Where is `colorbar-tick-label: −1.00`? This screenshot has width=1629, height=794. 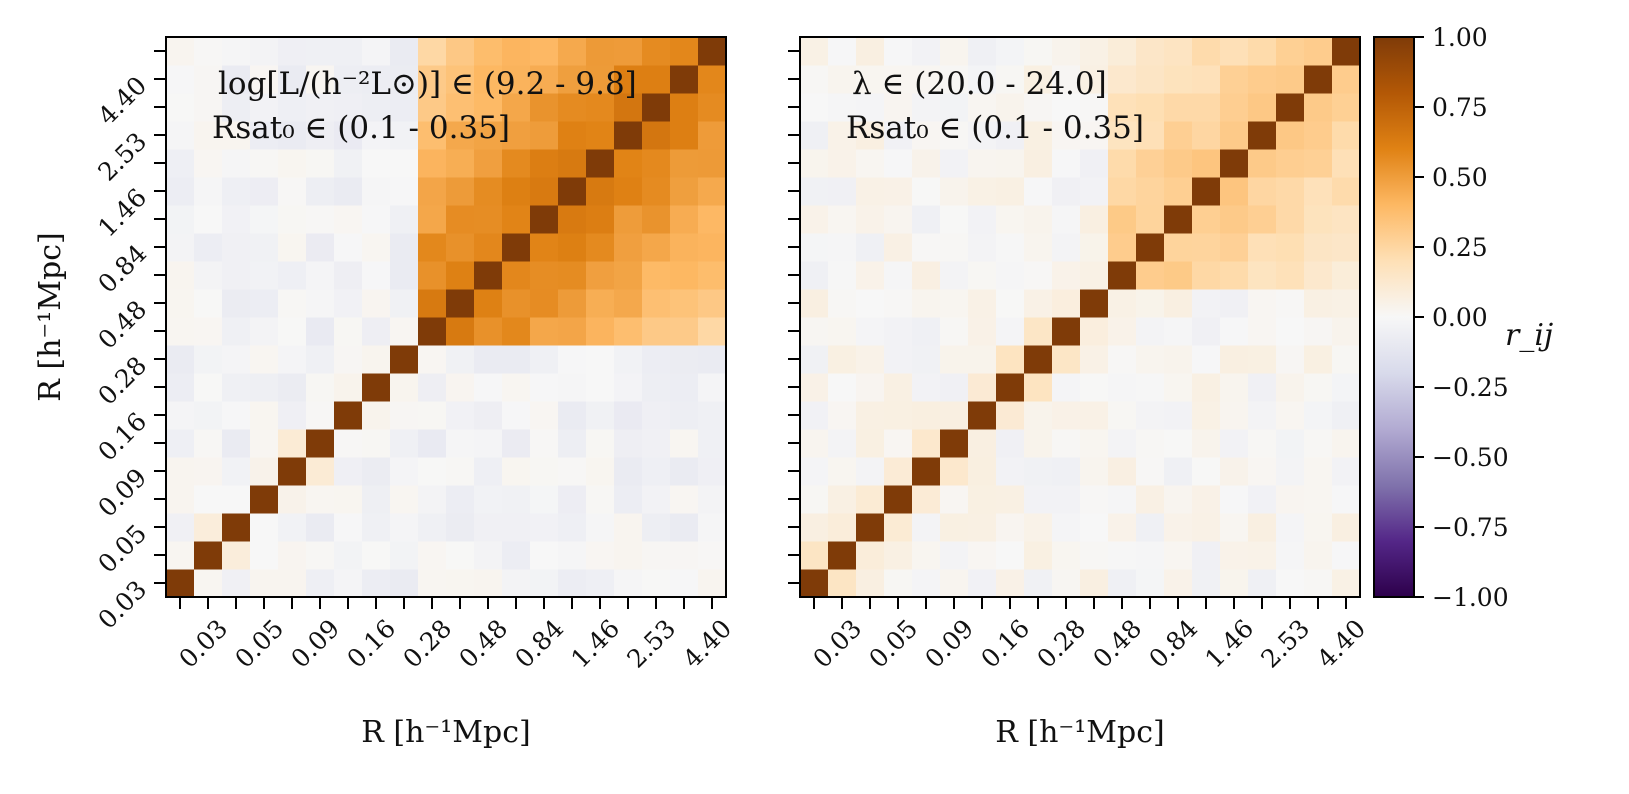
colorbar-tick-label: −1.00 is located at coordinates (1470, 597).